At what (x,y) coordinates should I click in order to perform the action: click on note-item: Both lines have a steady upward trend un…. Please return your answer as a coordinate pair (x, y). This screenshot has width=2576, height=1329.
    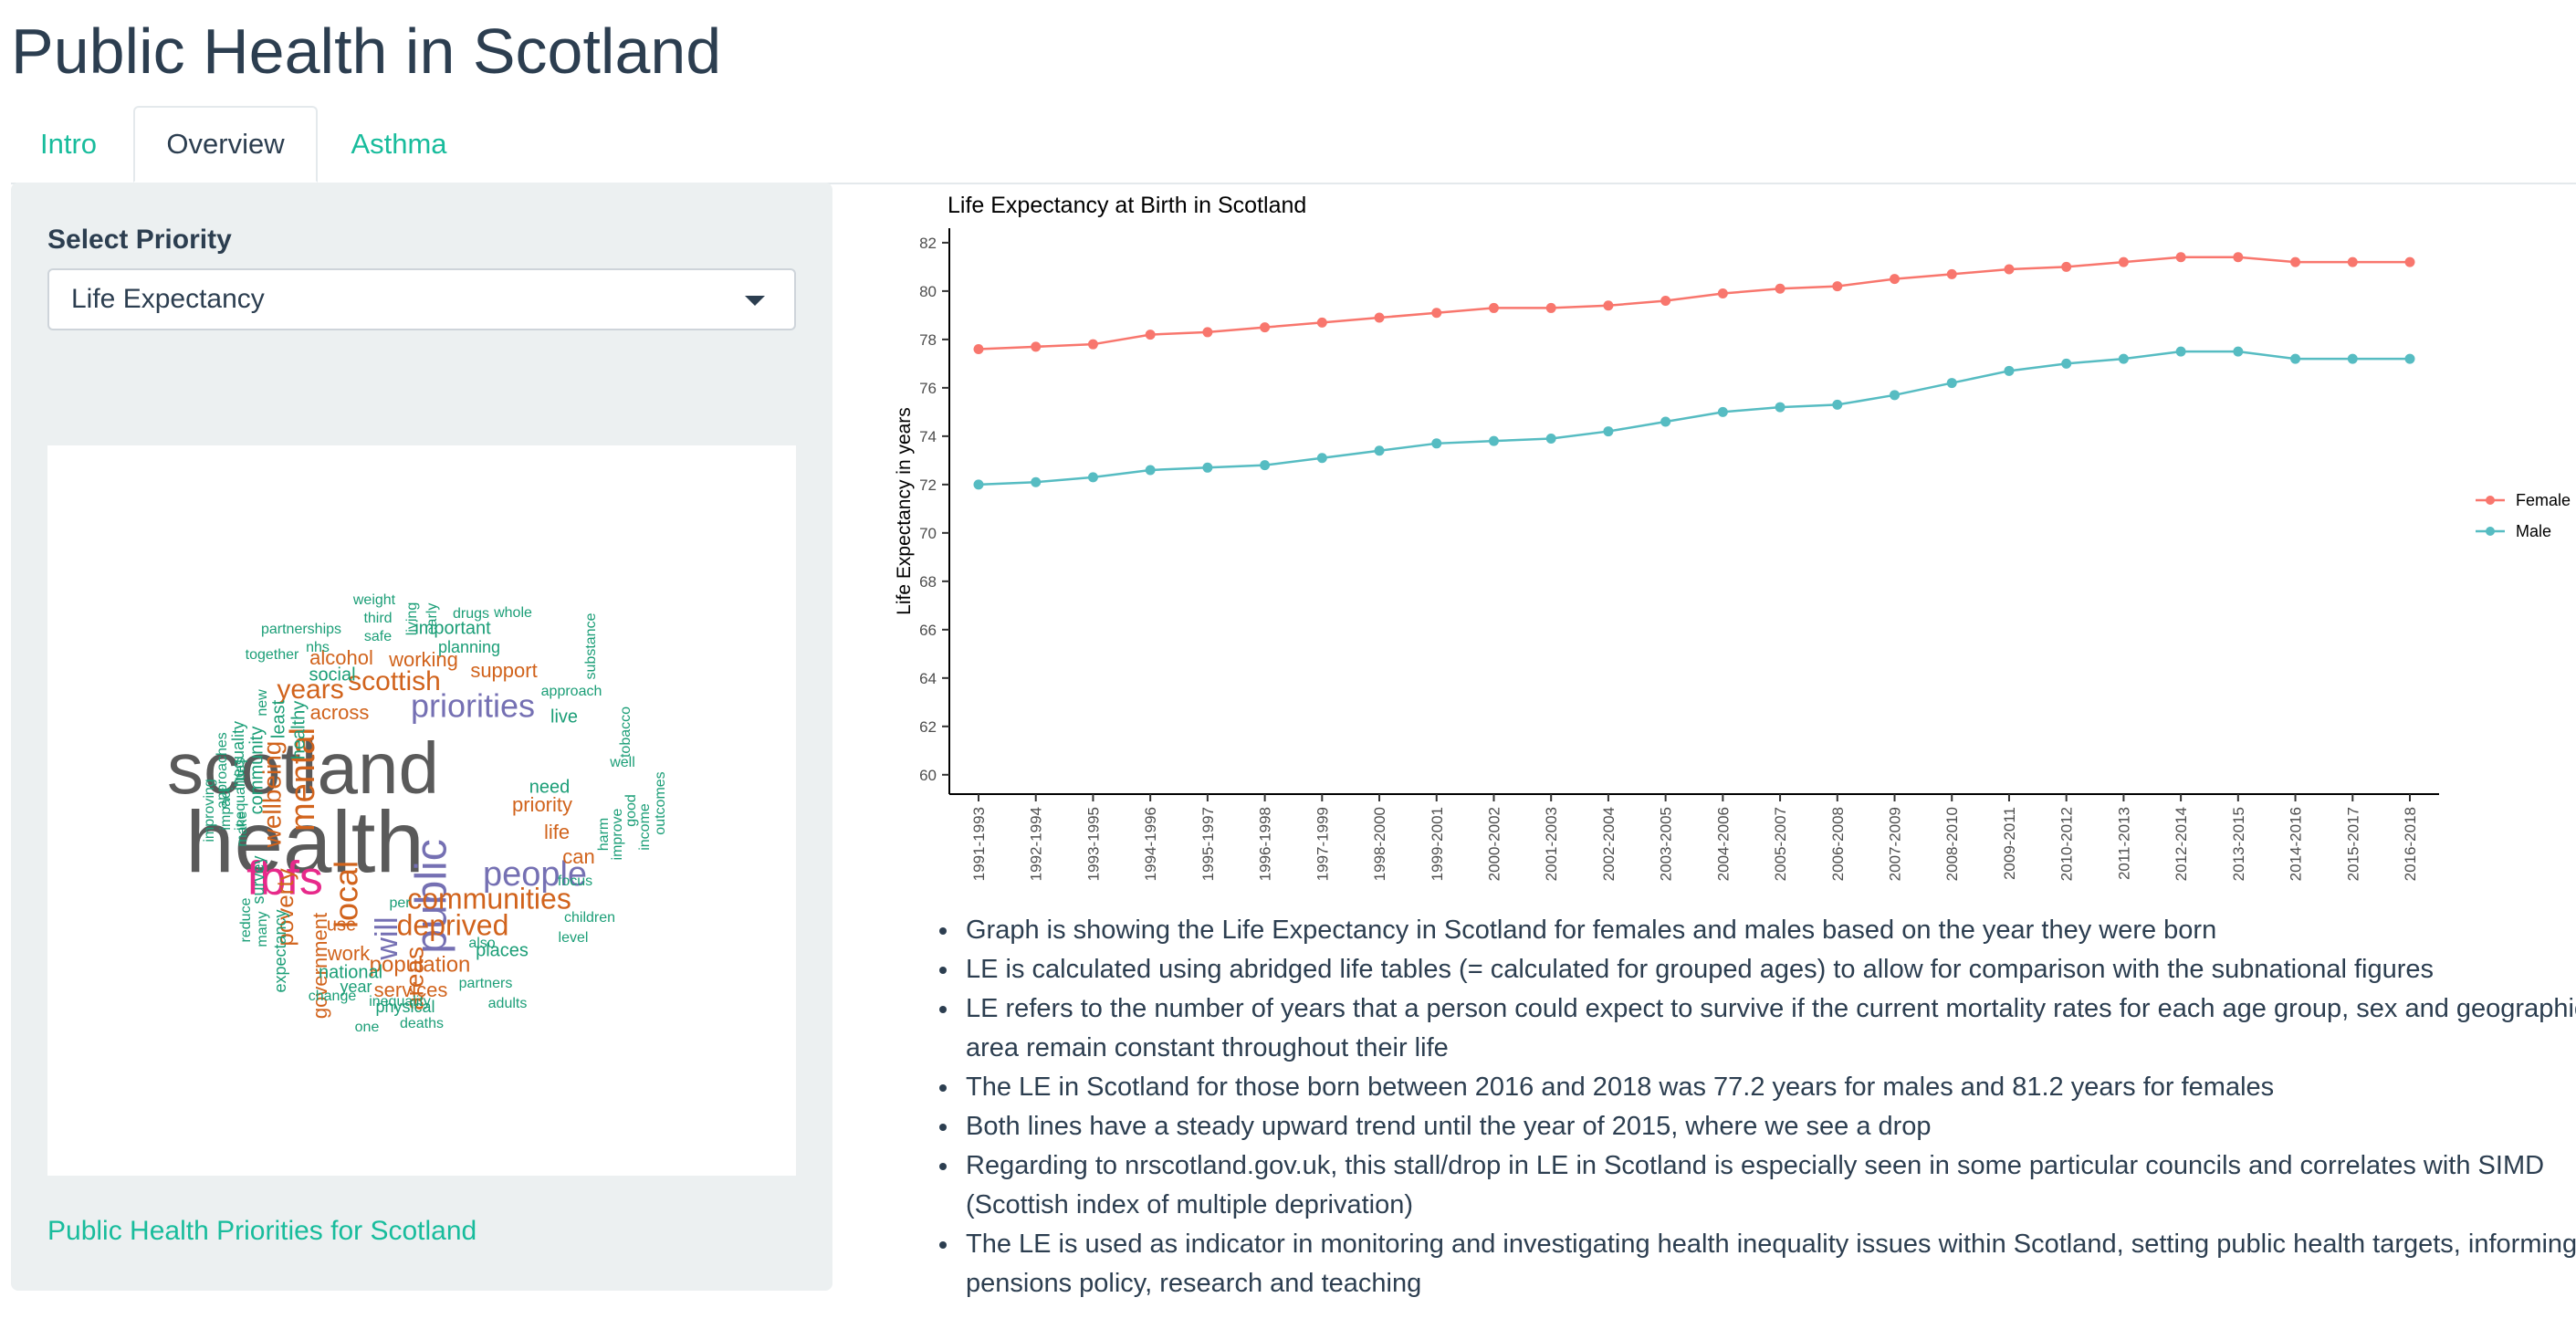
    Looking at the image, I should click on (1768, 1126).